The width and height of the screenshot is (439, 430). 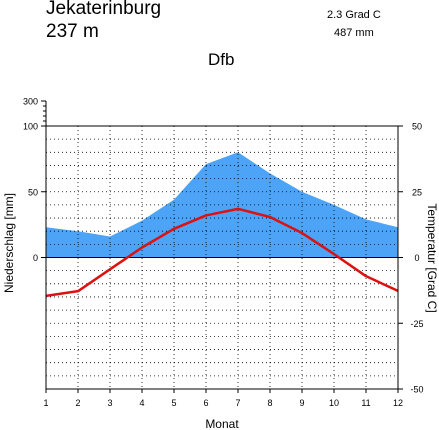 What do you see at coordinates (222, 423) in the screenshot?
I see `x-axis-label: Monat` at bounding box center [222, 423].